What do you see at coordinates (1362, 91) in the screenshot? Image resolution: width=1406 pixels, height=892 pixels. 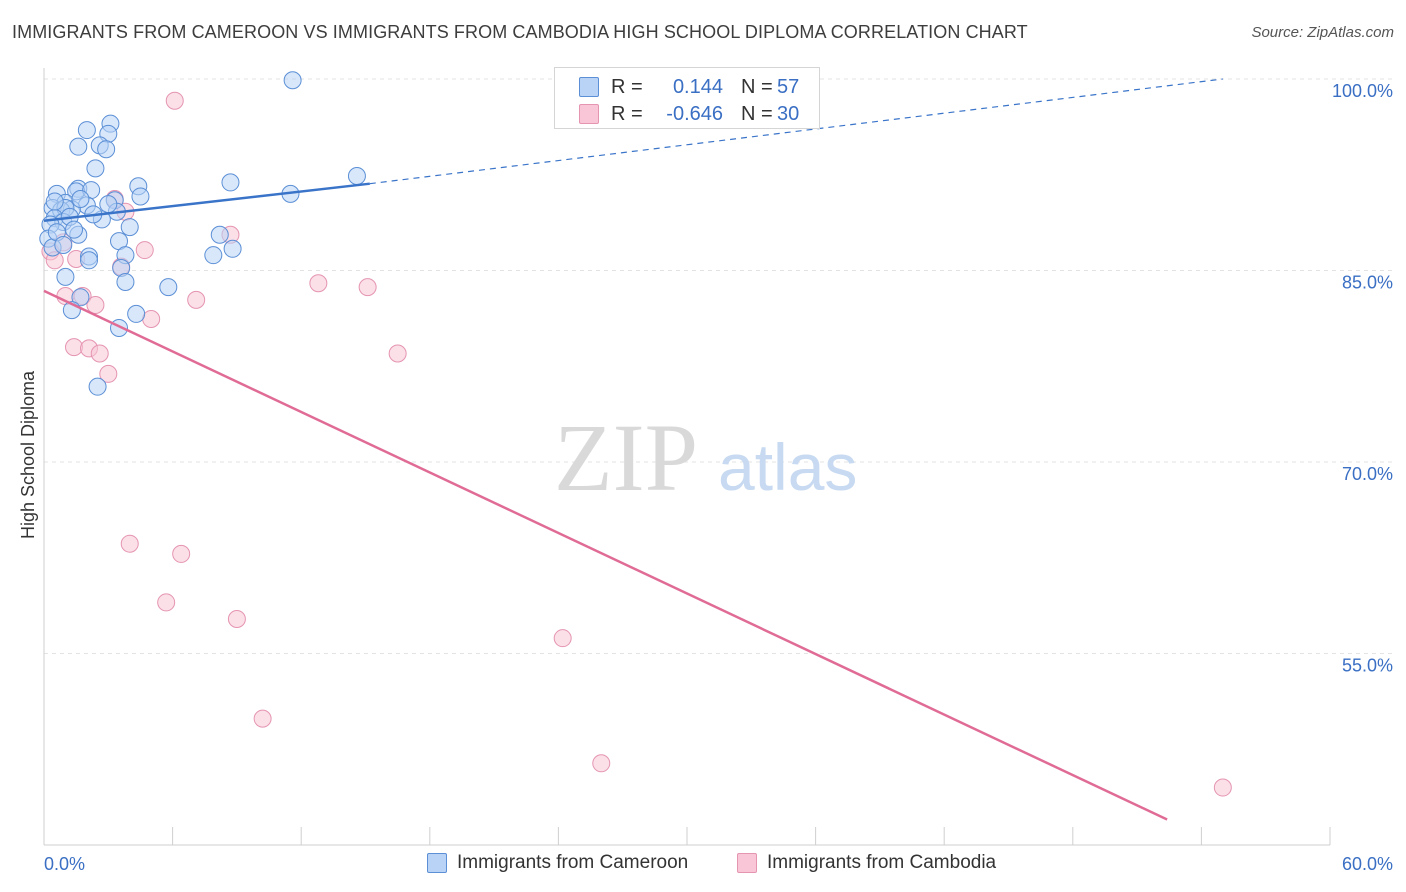 I see `y-tick-label: 100.0%` at bounding box center [1362, 91].